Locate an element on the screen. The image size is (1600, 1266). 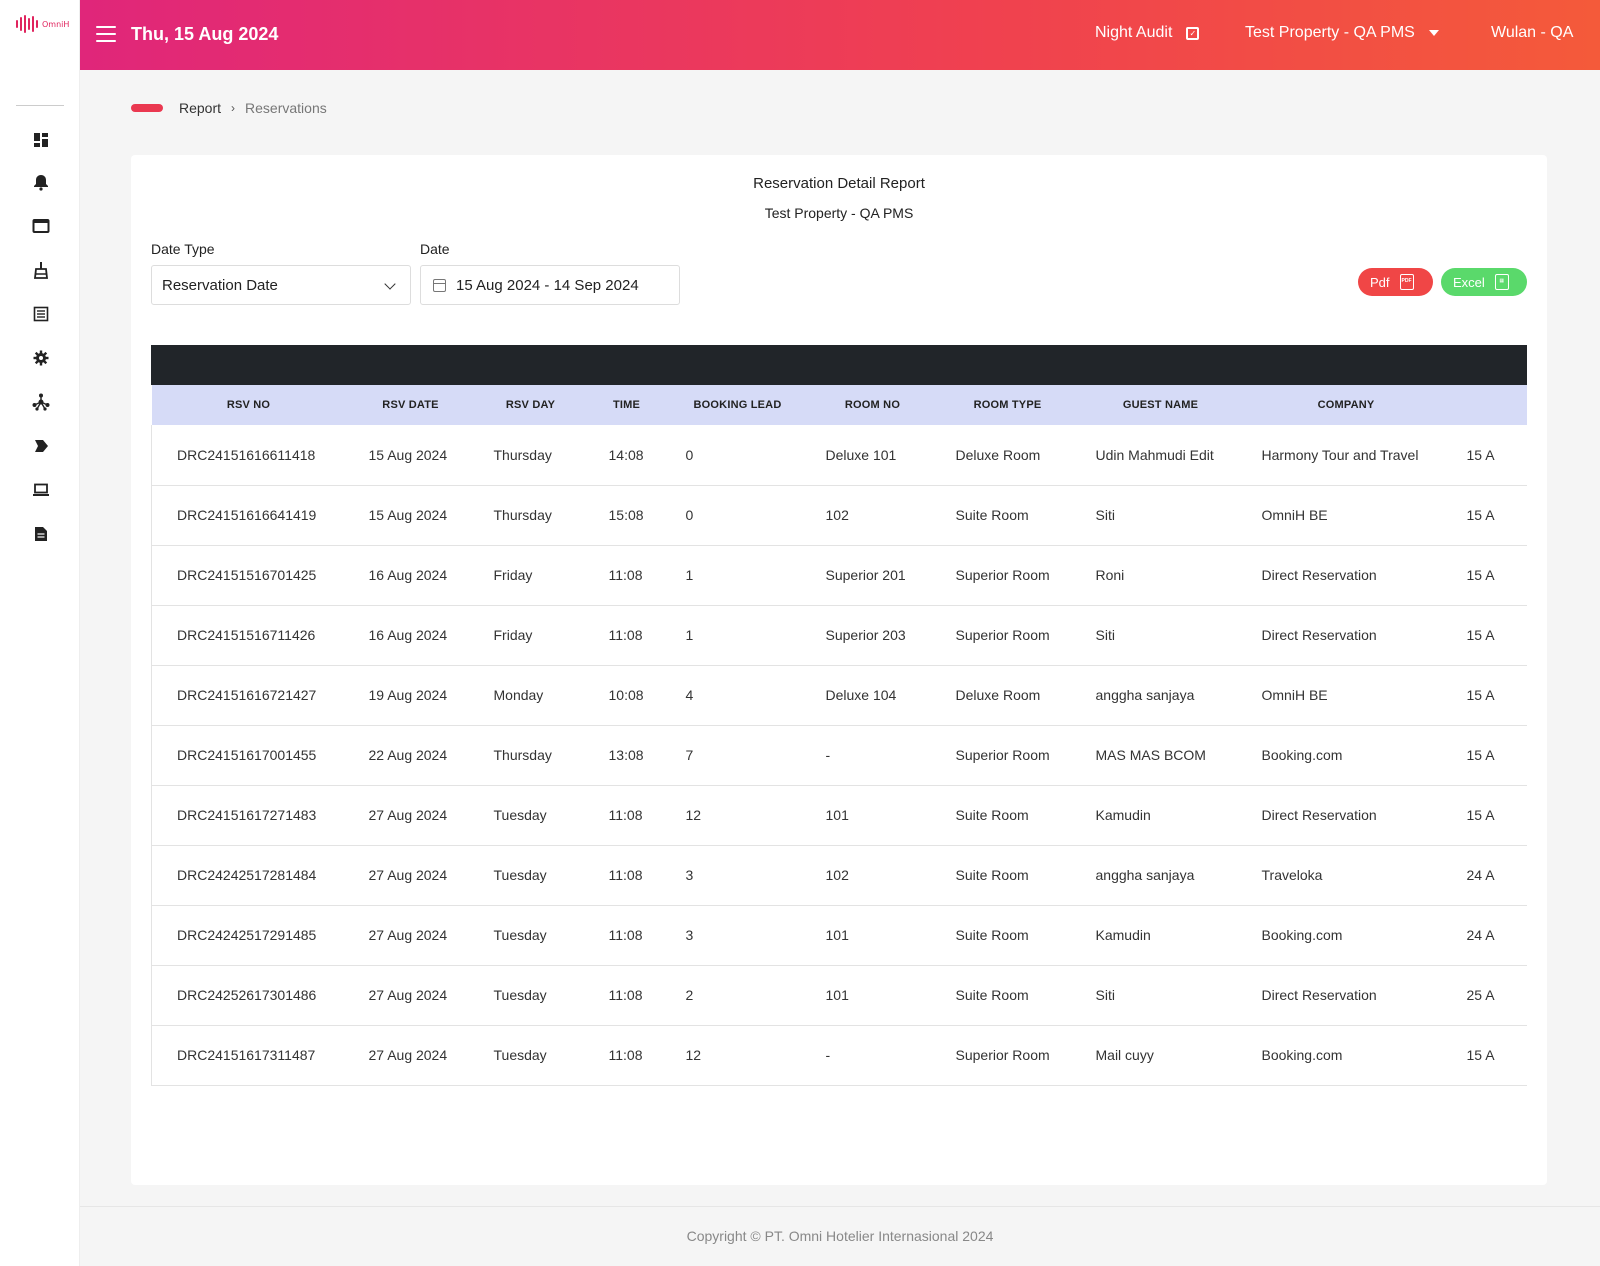
breadcrumb-current: Reservations is located at coordinates (286, 108).